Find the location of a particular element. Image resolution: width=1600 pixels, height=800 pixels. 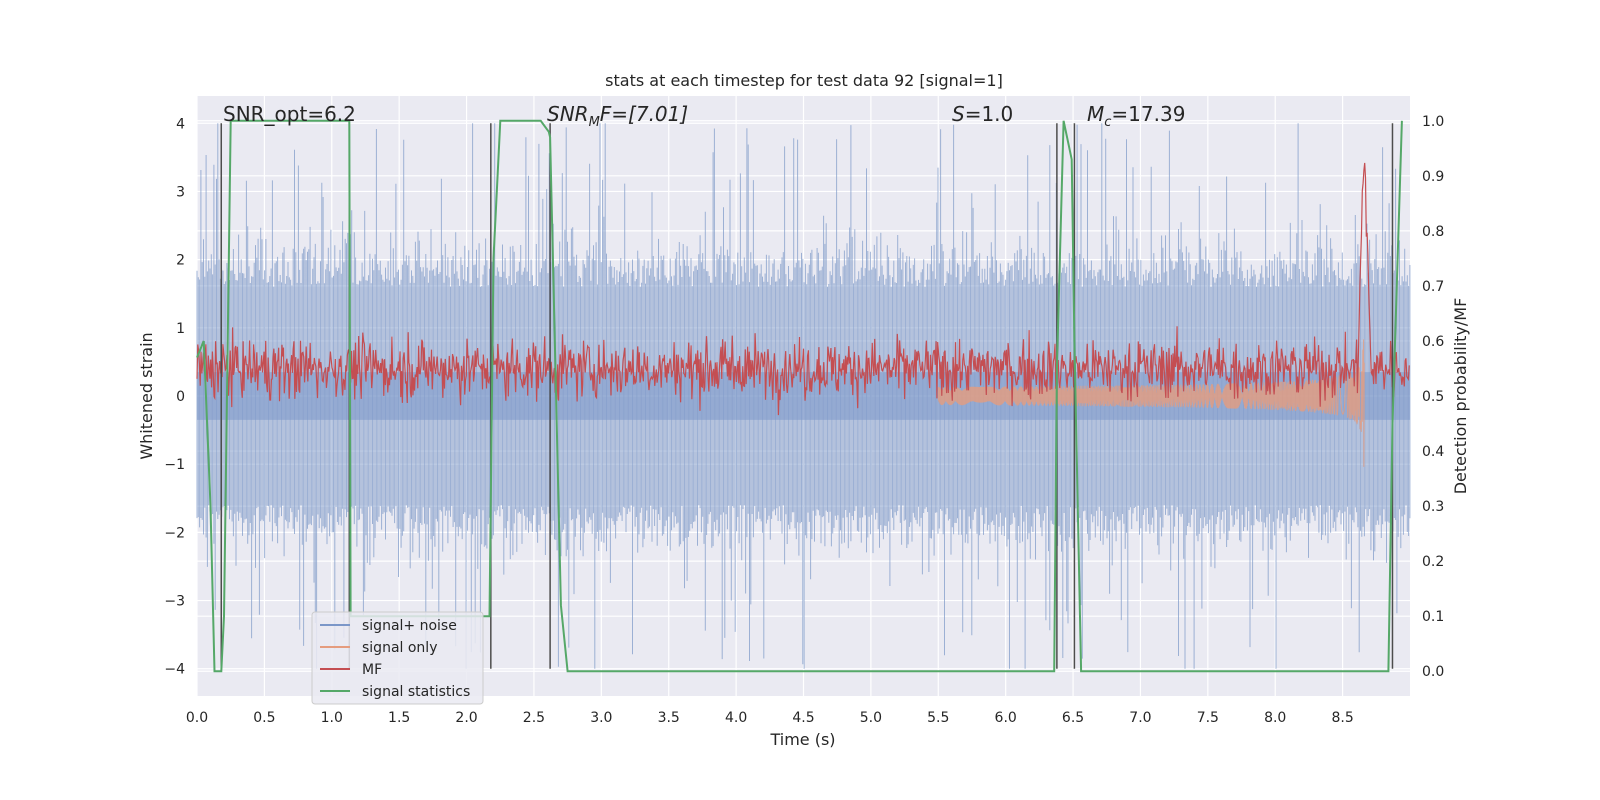

y-right-tick-label-8: 0.8 is located at coordinates (1433, 232).